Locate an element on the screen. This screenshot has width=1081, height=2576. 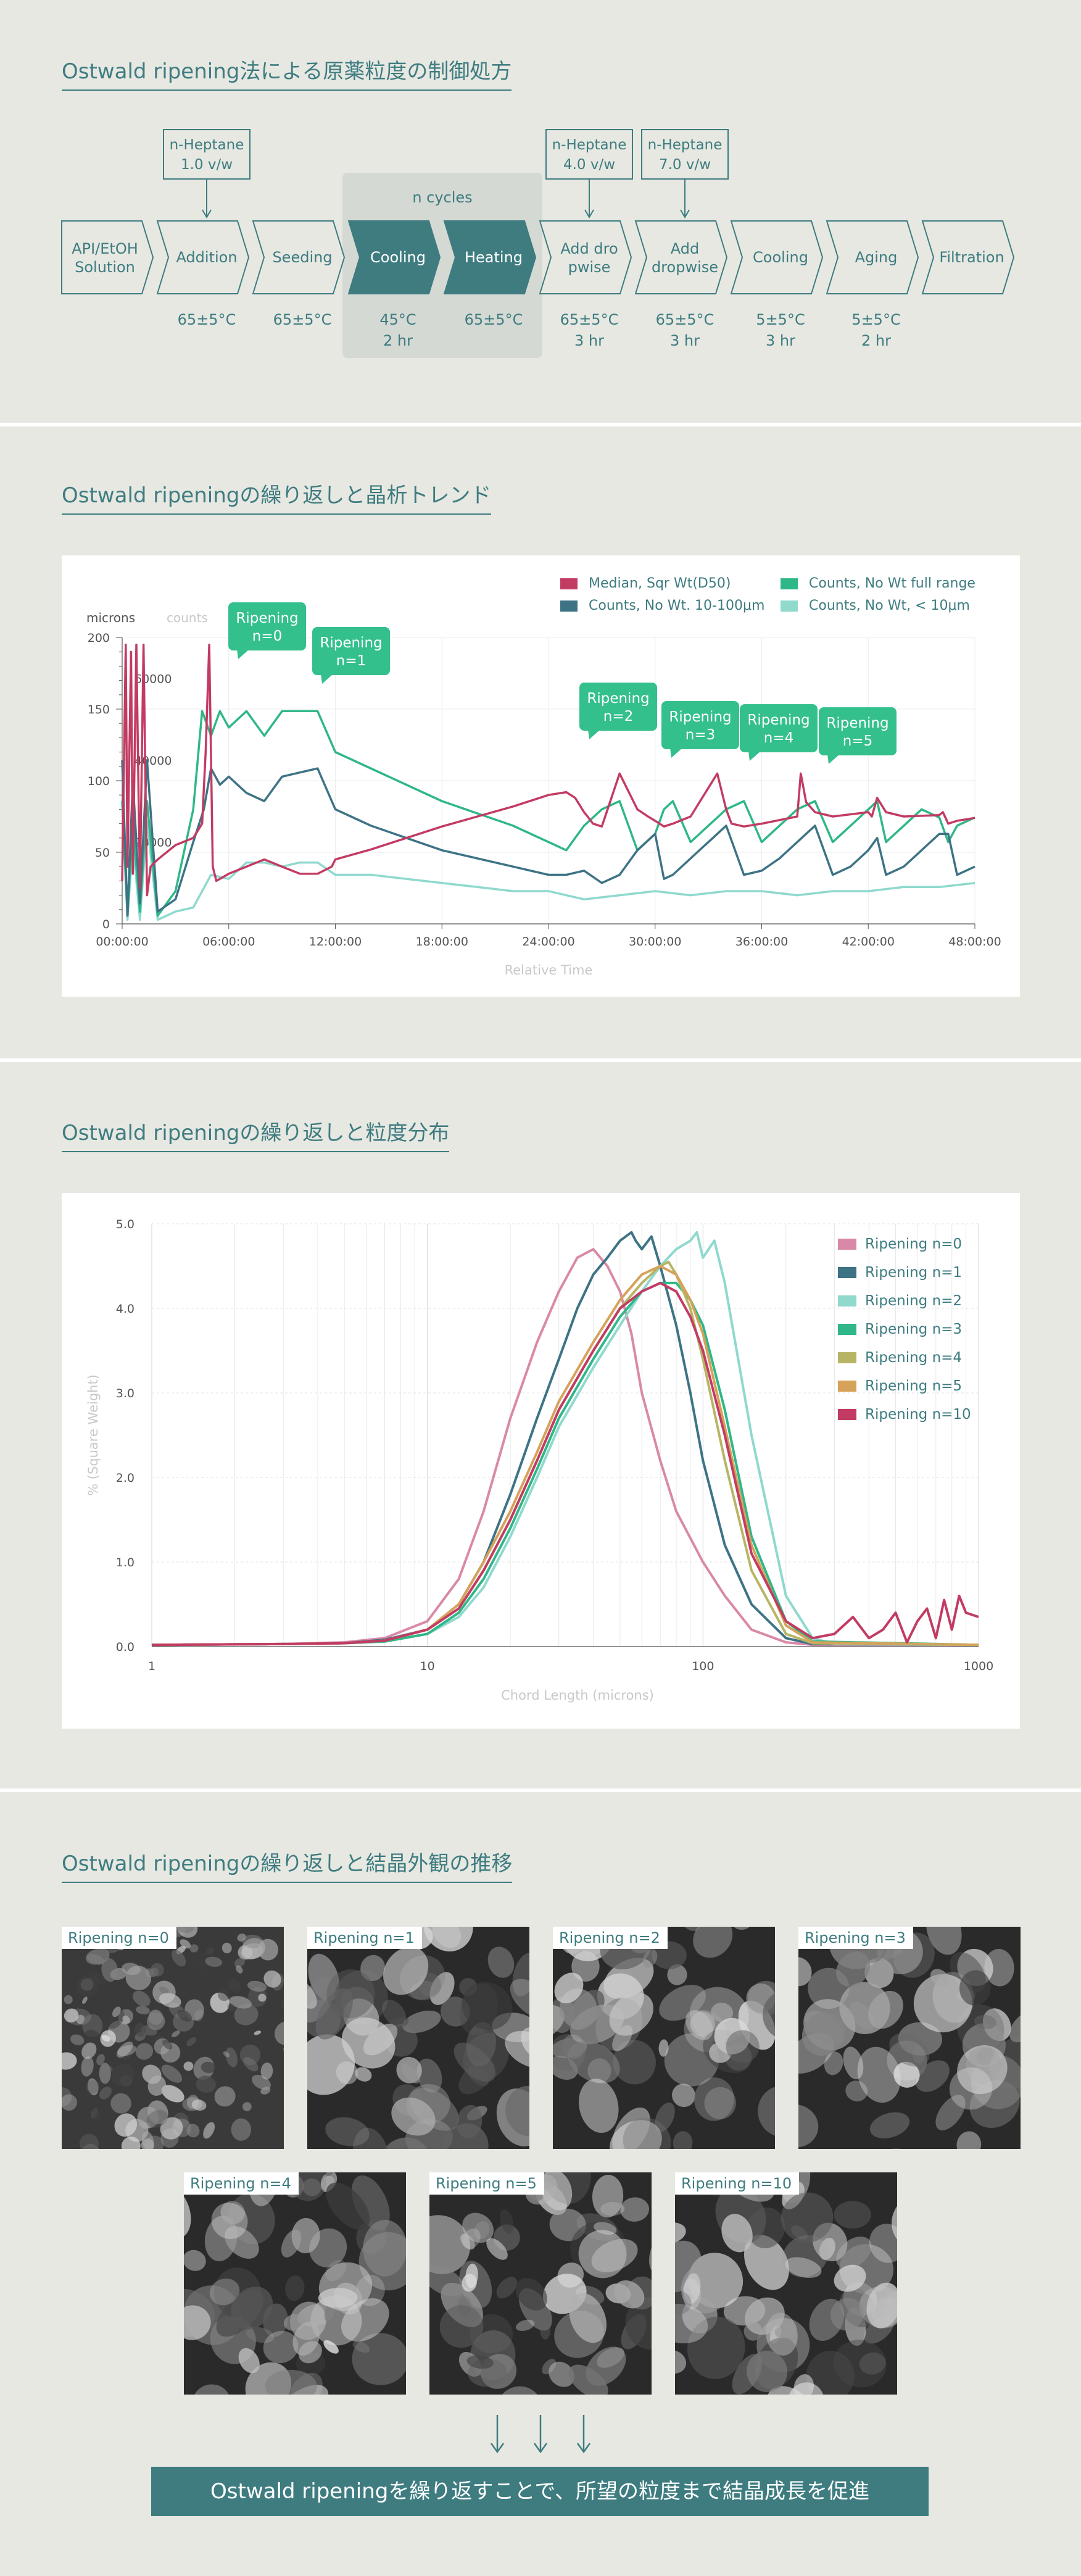
annotation-label: Ripening n=2 is located at coordinates (618, 708).